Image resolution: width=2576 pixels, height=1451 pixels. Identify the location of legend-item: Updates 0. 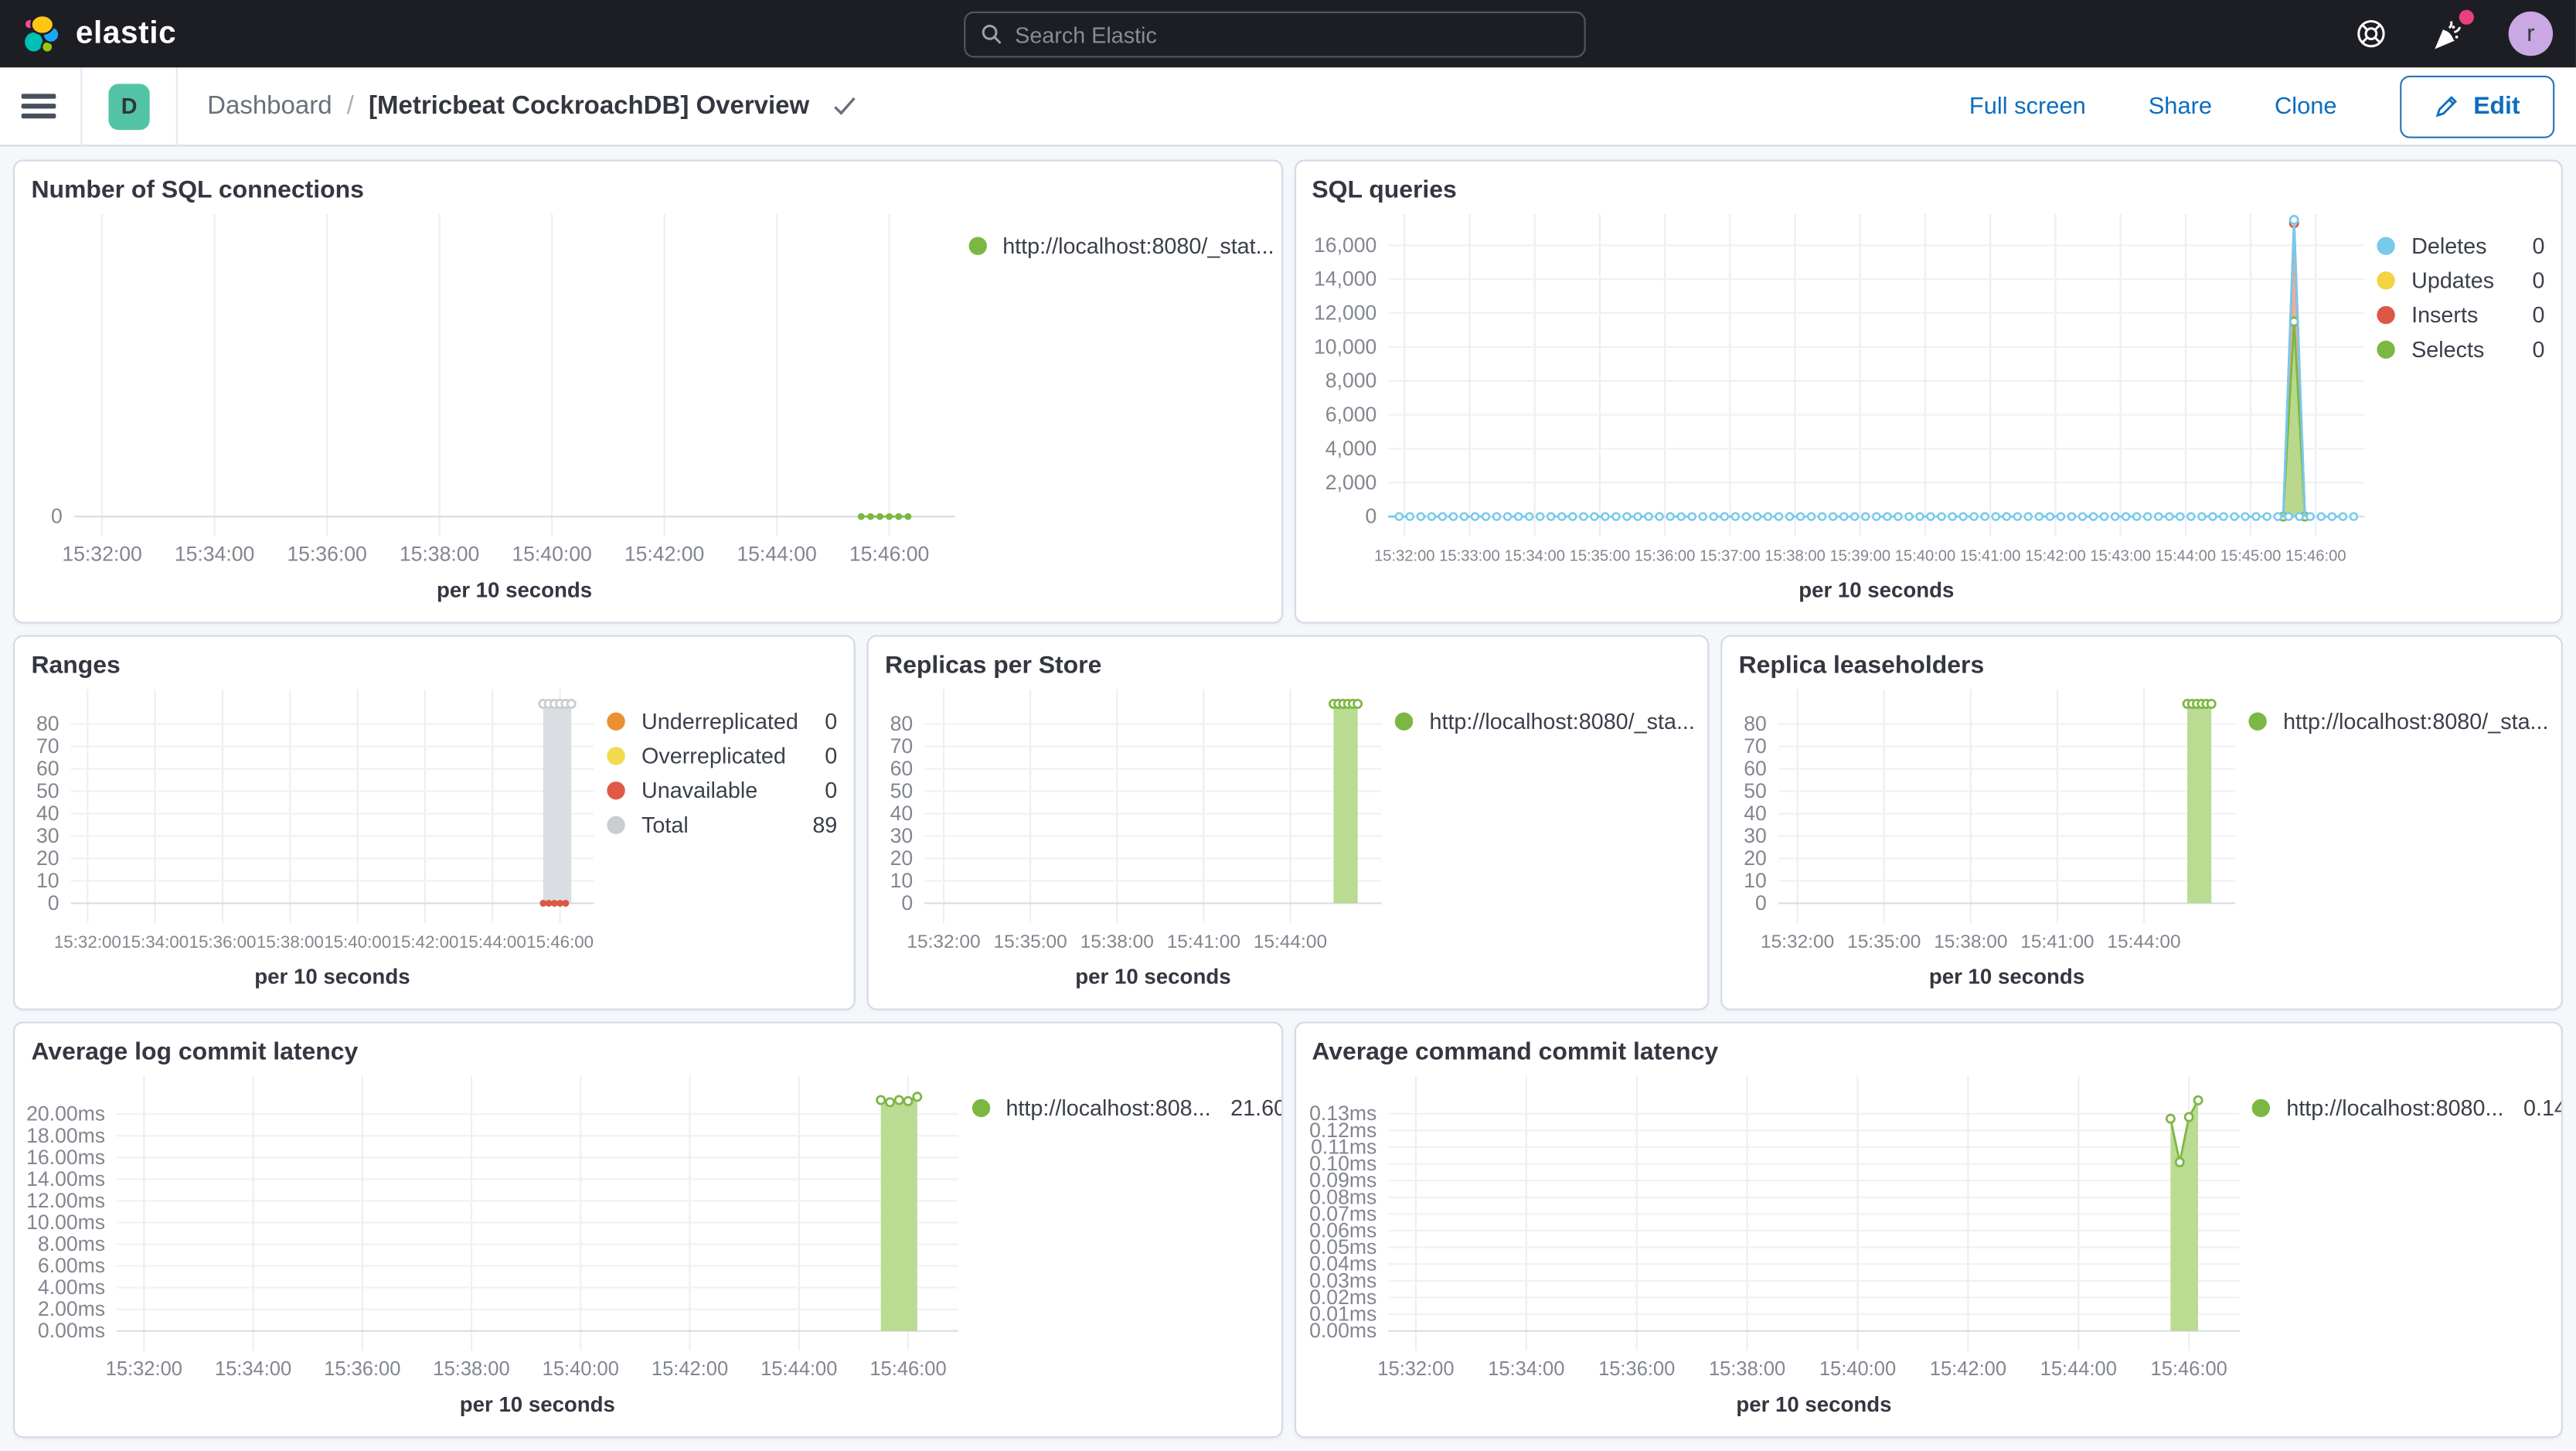
(2469, 281).